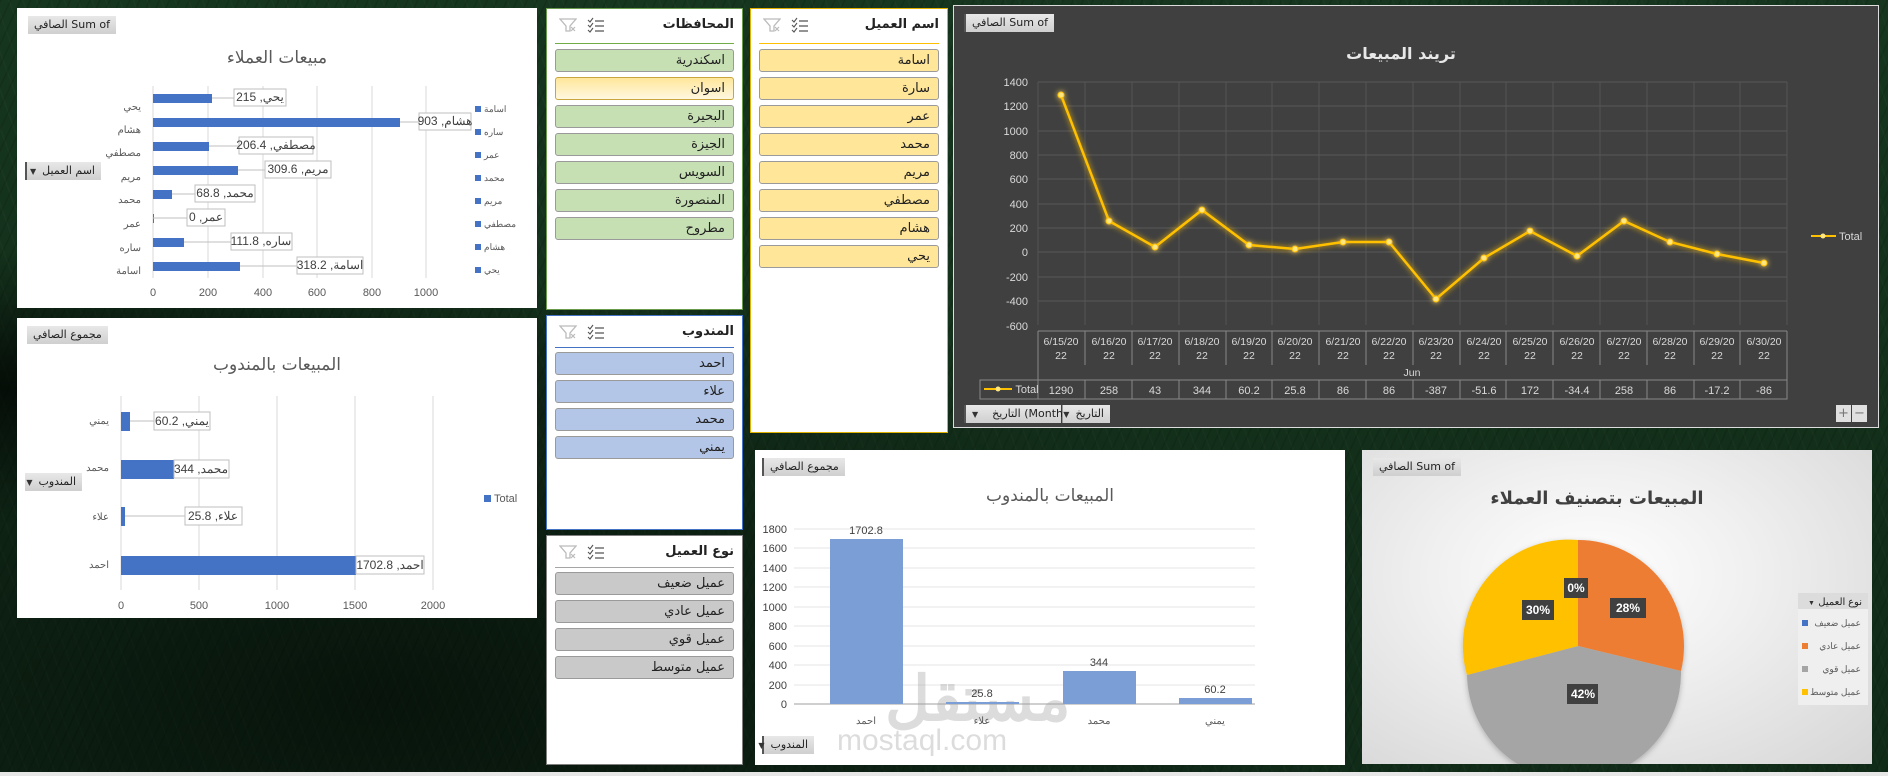 The height and width of the screenshot is (776, 1888). Describe the element at coordinates (1026, 390) in the screenshot. I see `svg-text: Total` at that location.